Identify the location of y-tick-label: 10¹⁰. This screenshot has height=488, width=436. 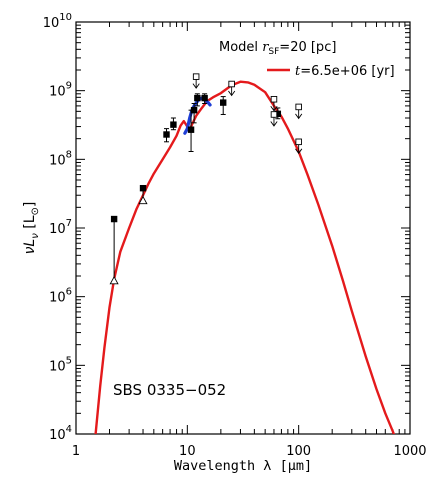
(57, 21).